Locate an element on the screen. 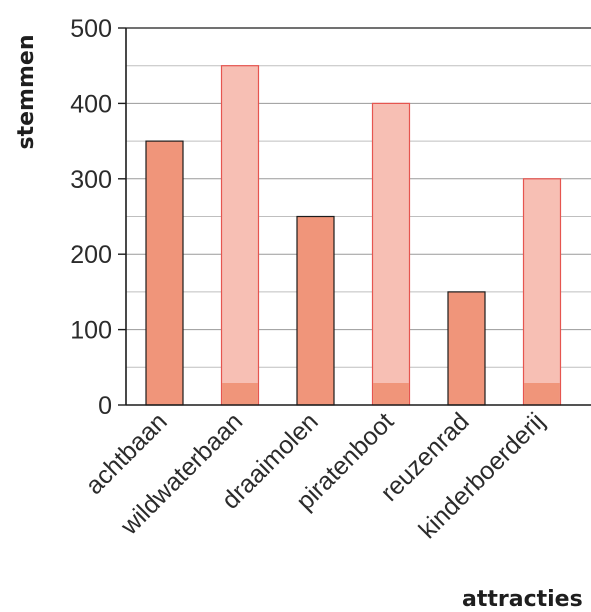  y-tick-labels: 0 100 200 300 400 500 is located at coordinates (91, 217).